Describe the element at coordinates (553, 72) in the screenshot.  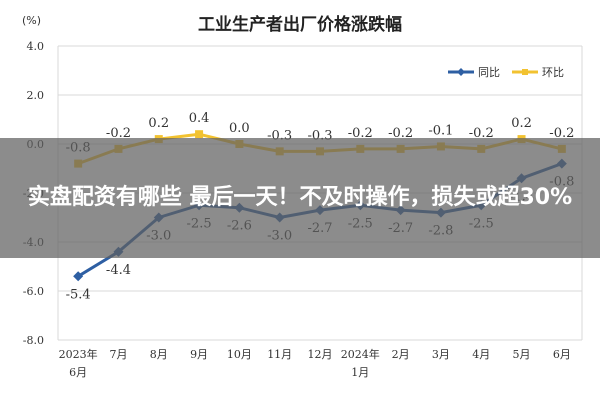
I see `legend-label: 环比` at that location.